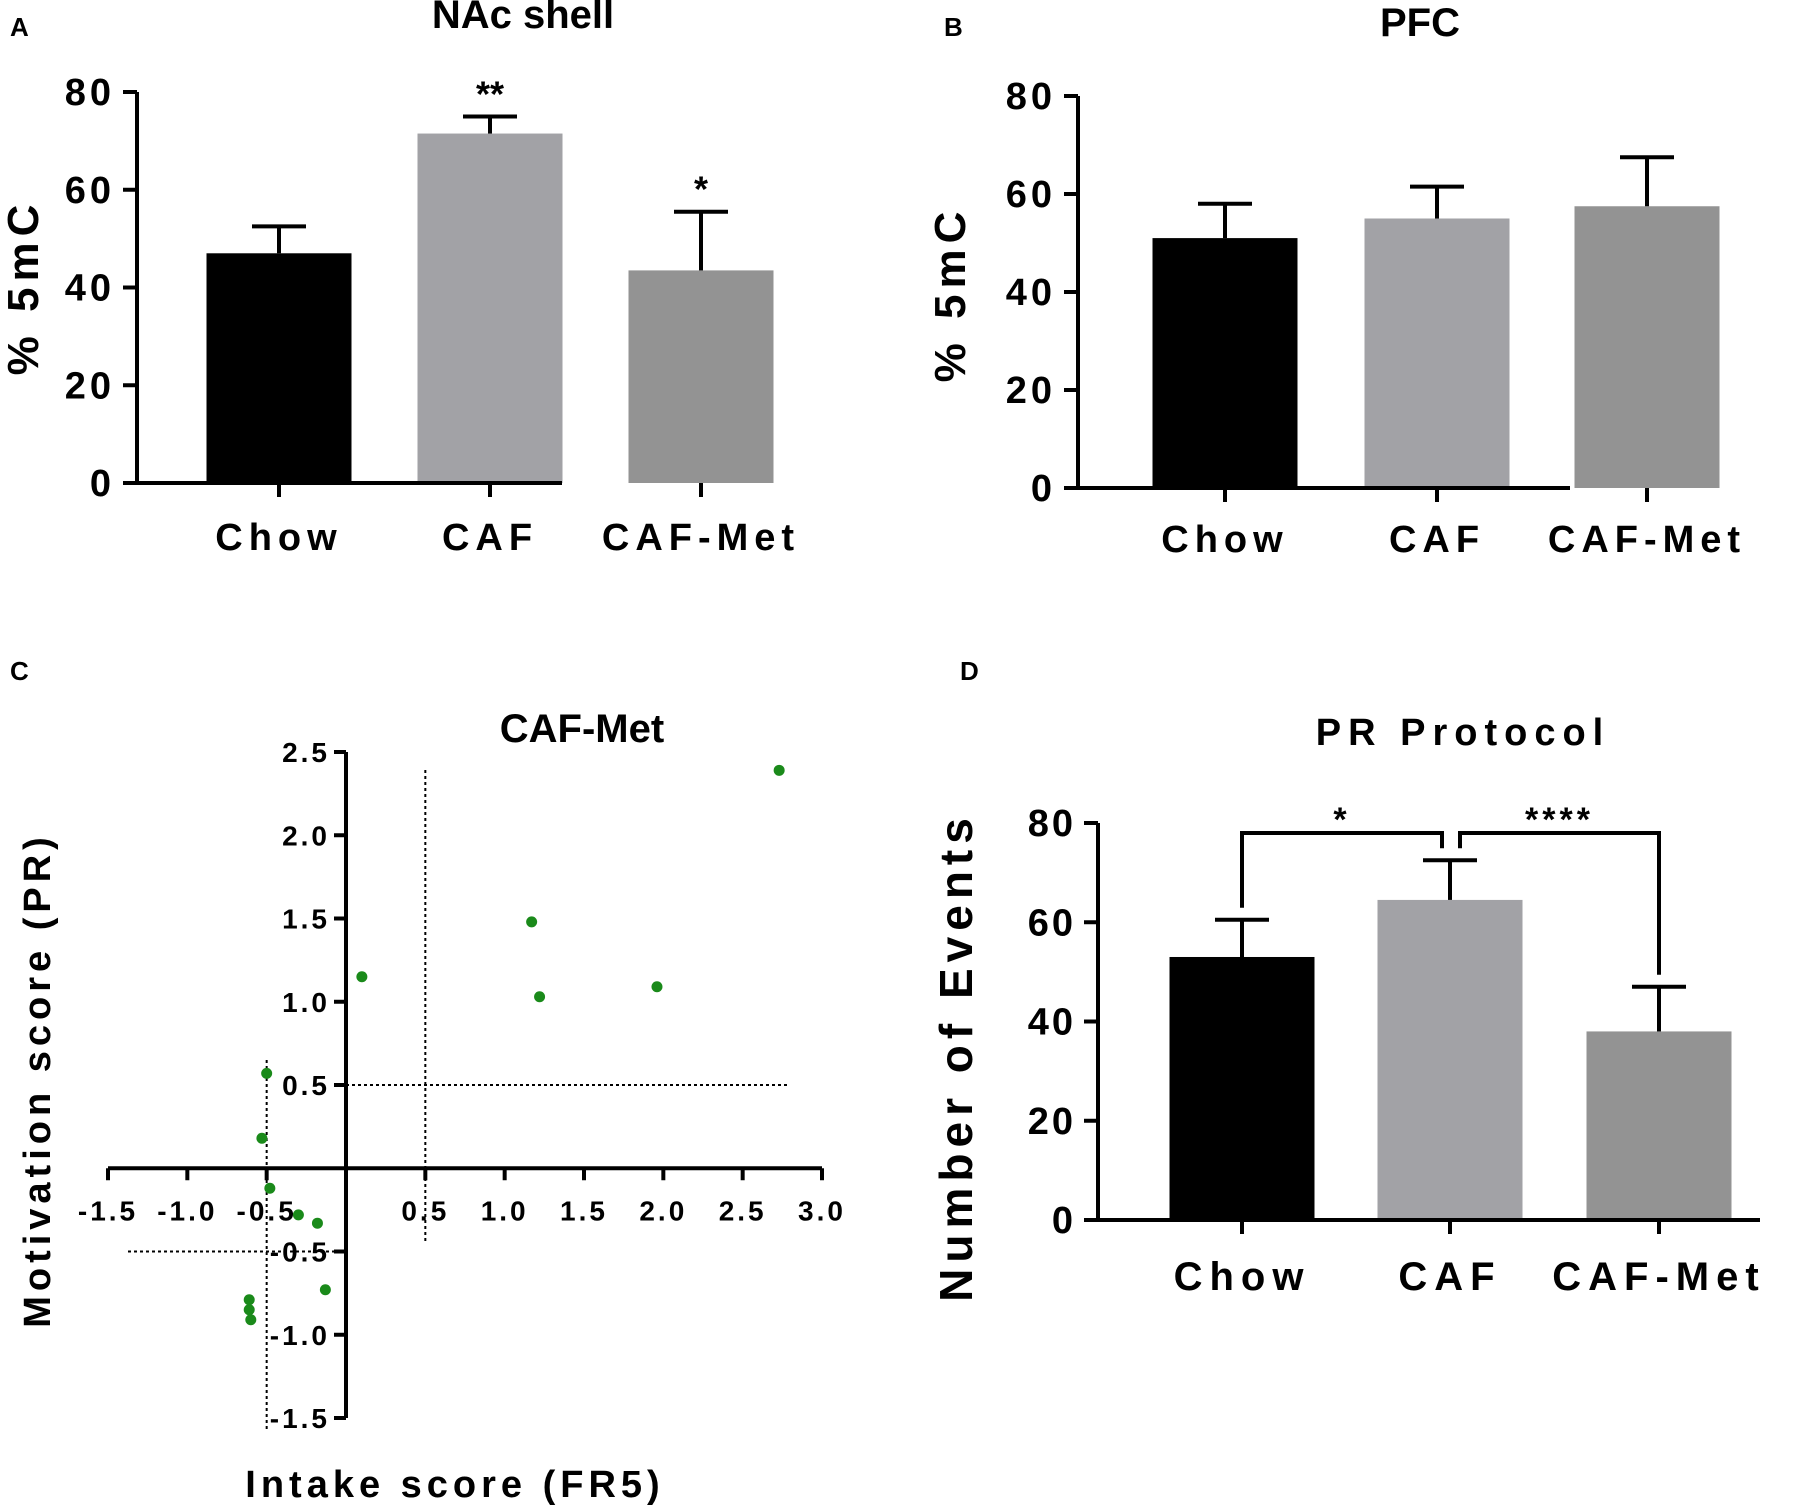 This screenshot has width=1800, height=1505. I want to click on panel-letter: B, so click(953, 27).